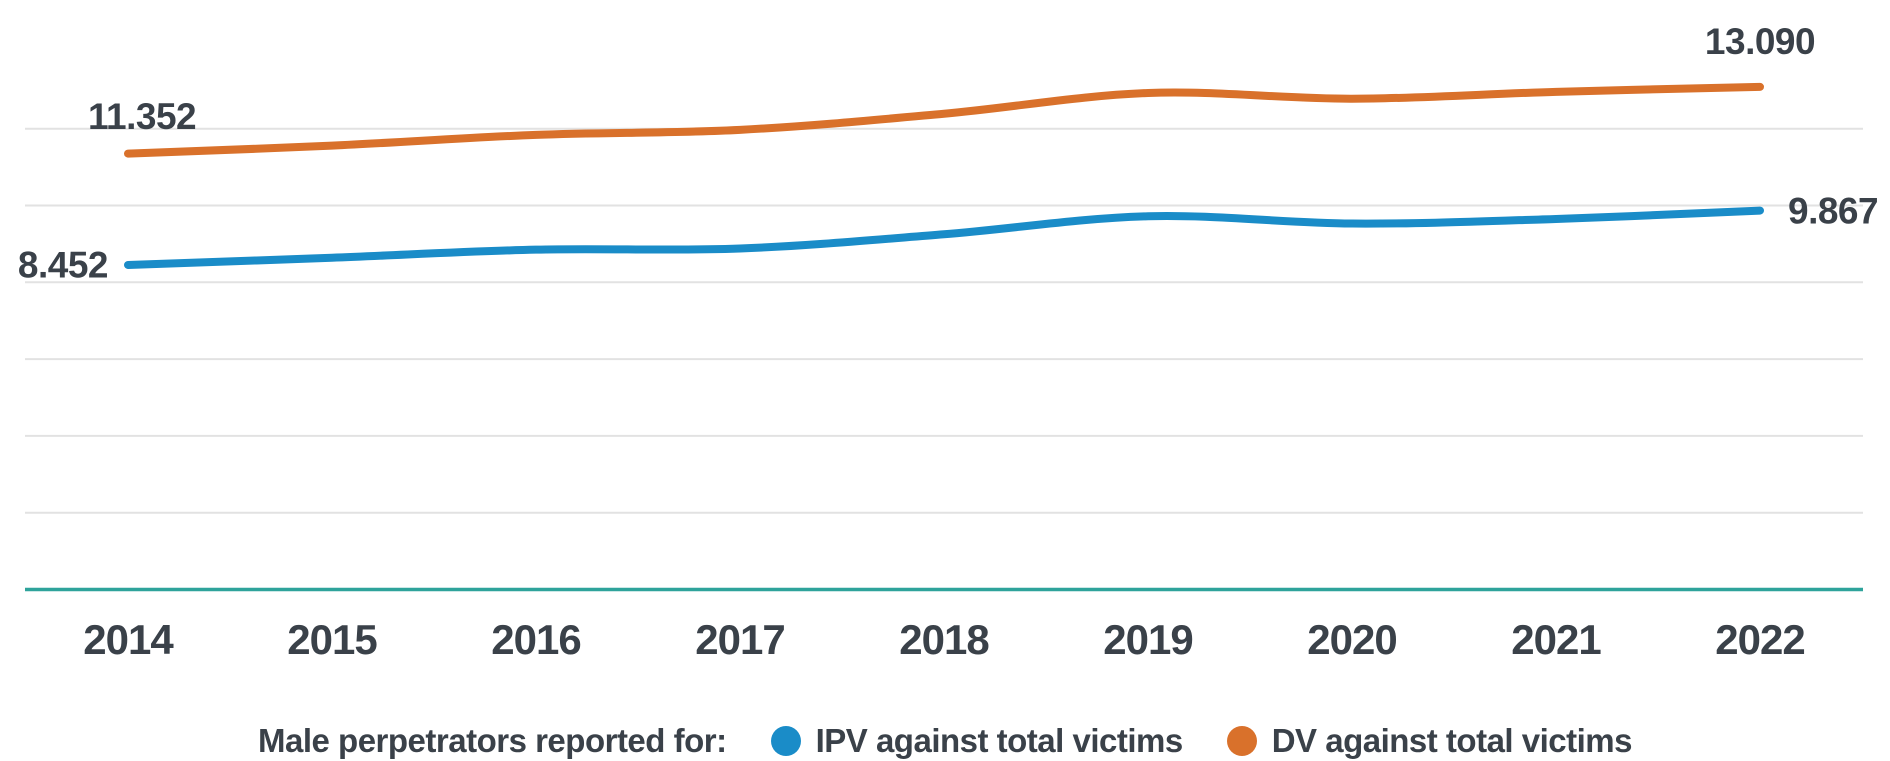 The image size is (1890, 761). Describe the element at coordinates (785, 741) in the screenshot. I see `legend-dot-ipv-icon` at that location.